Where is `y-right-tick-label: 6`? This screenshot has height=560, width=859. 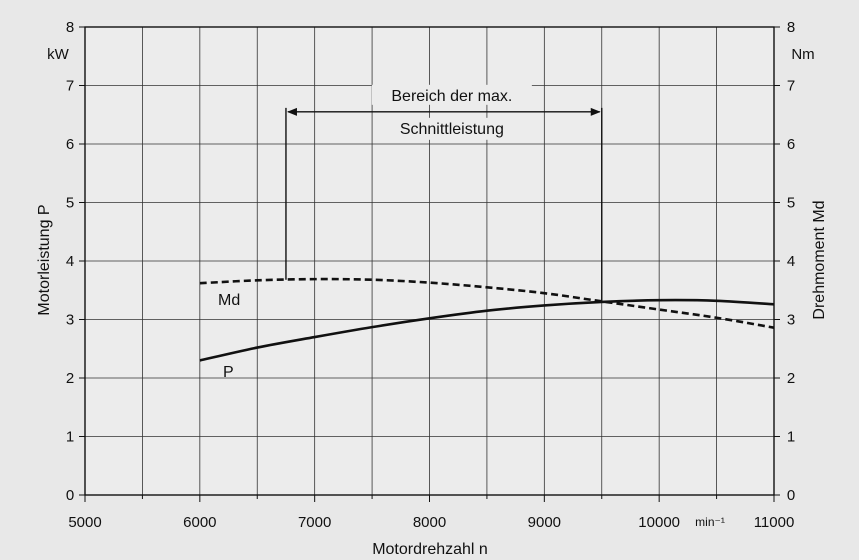 y-right-tick-label: 6 is located at coordinates (791, 144).